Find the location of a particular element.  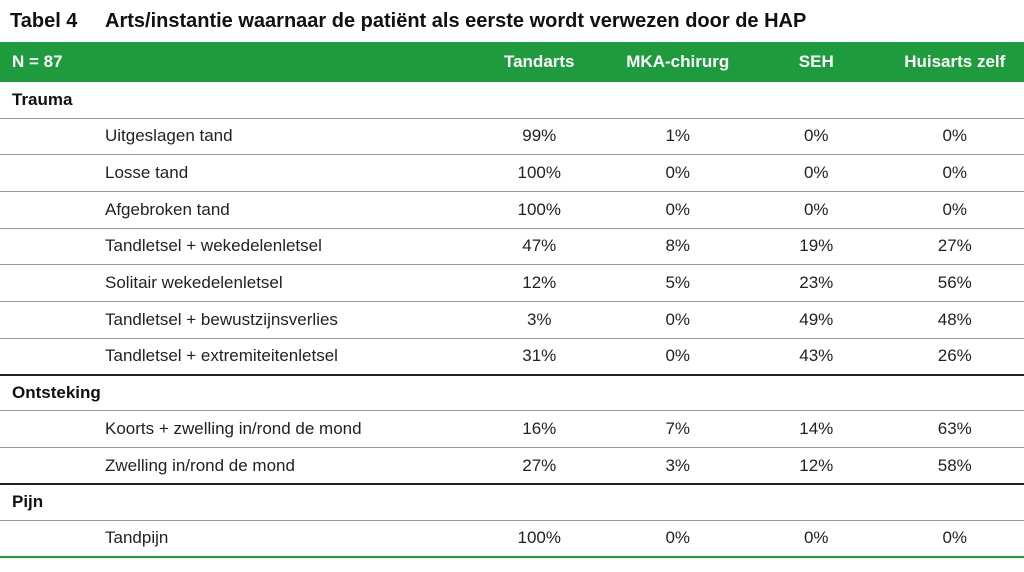

group-label: Pijn is located at coordinates (512, 502).